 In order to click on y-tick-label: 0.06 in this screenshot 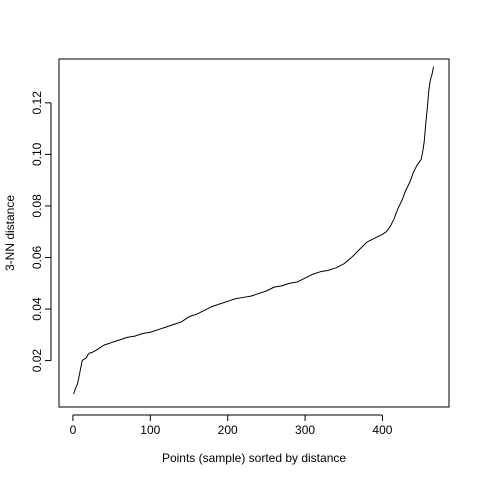, I will do `click(37, 257)`.